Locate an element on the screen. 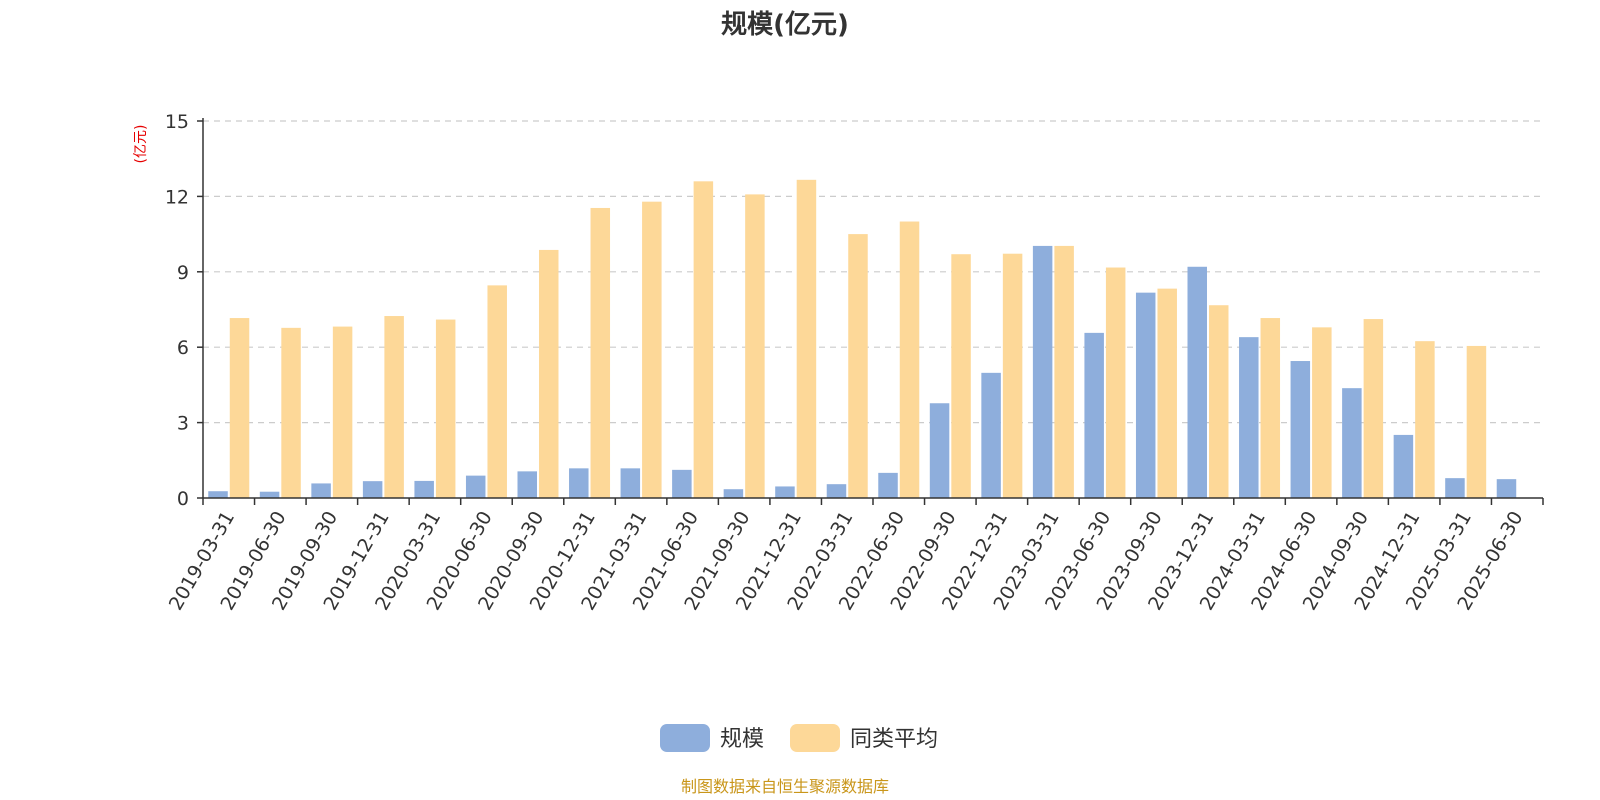 The image size is (1600, 800). y-tick-label: 9 is located at coordinates (183, 273).